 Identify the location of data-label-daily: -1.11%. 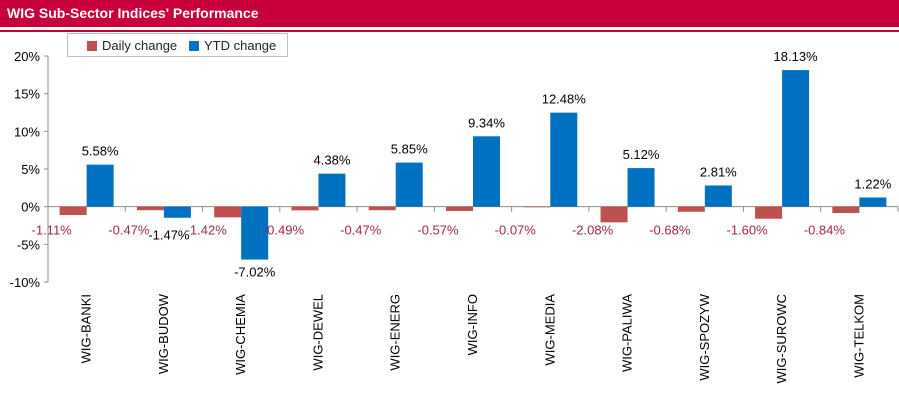
(52, 230).